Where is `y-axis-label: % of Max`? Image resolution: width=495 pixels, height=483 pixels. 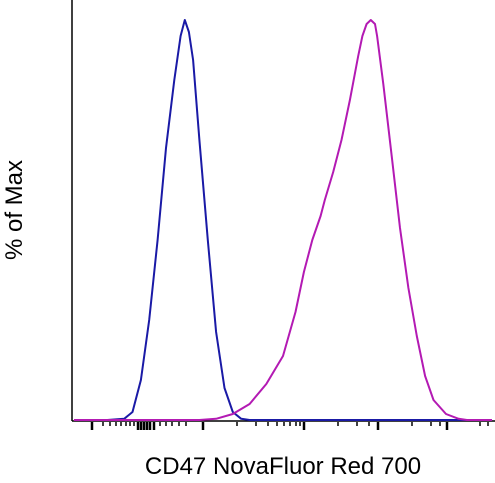 y-axis-label: % of Max is located at coordinates (14, 210).